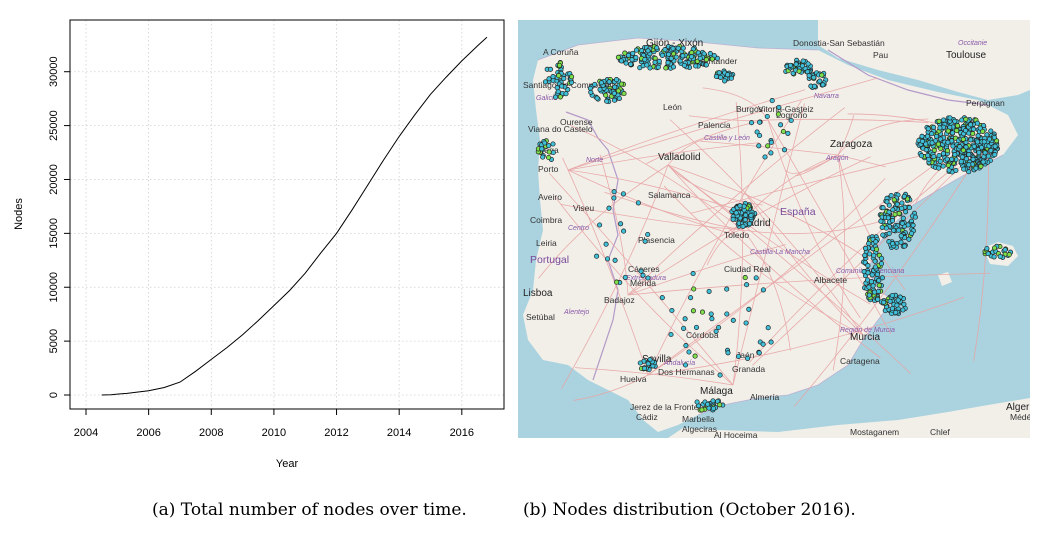 This screenshot has width=1042, height=535. Describe the element at coordinates (837, 158) in the screenshot. I see `place-label: Aragón` at that location.